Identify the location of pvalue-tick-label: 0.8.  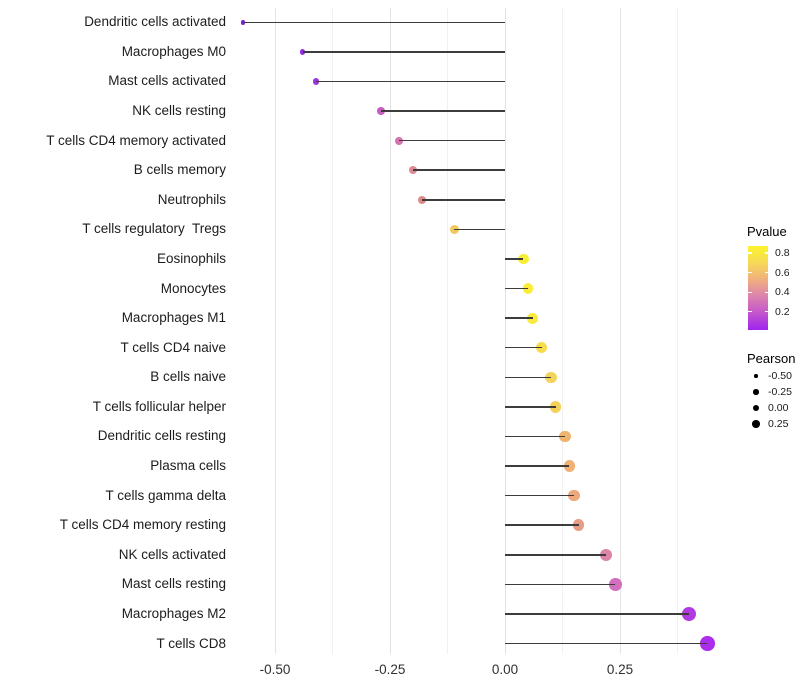
(782, 253).